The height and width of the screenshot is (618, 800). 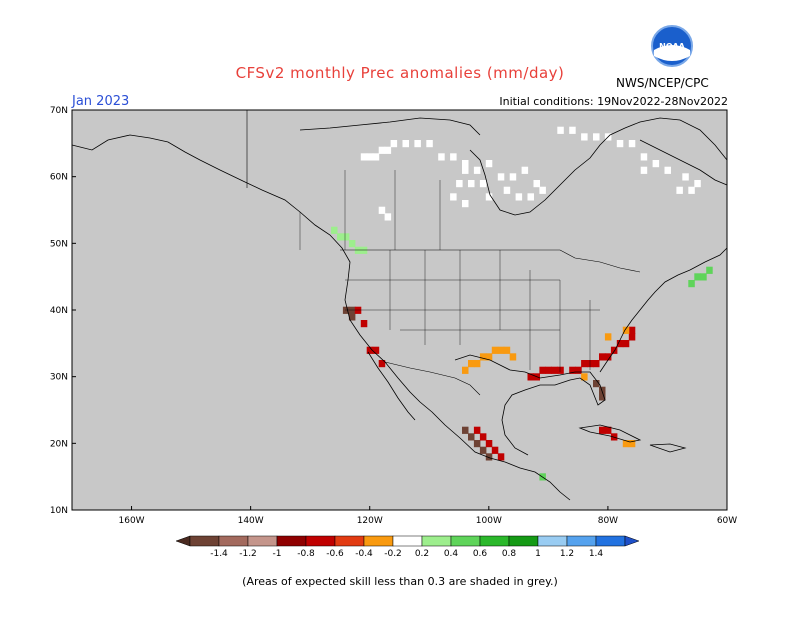 I want to click on anomaly-region-dry-mexico-red, so click(x=489, y=443).